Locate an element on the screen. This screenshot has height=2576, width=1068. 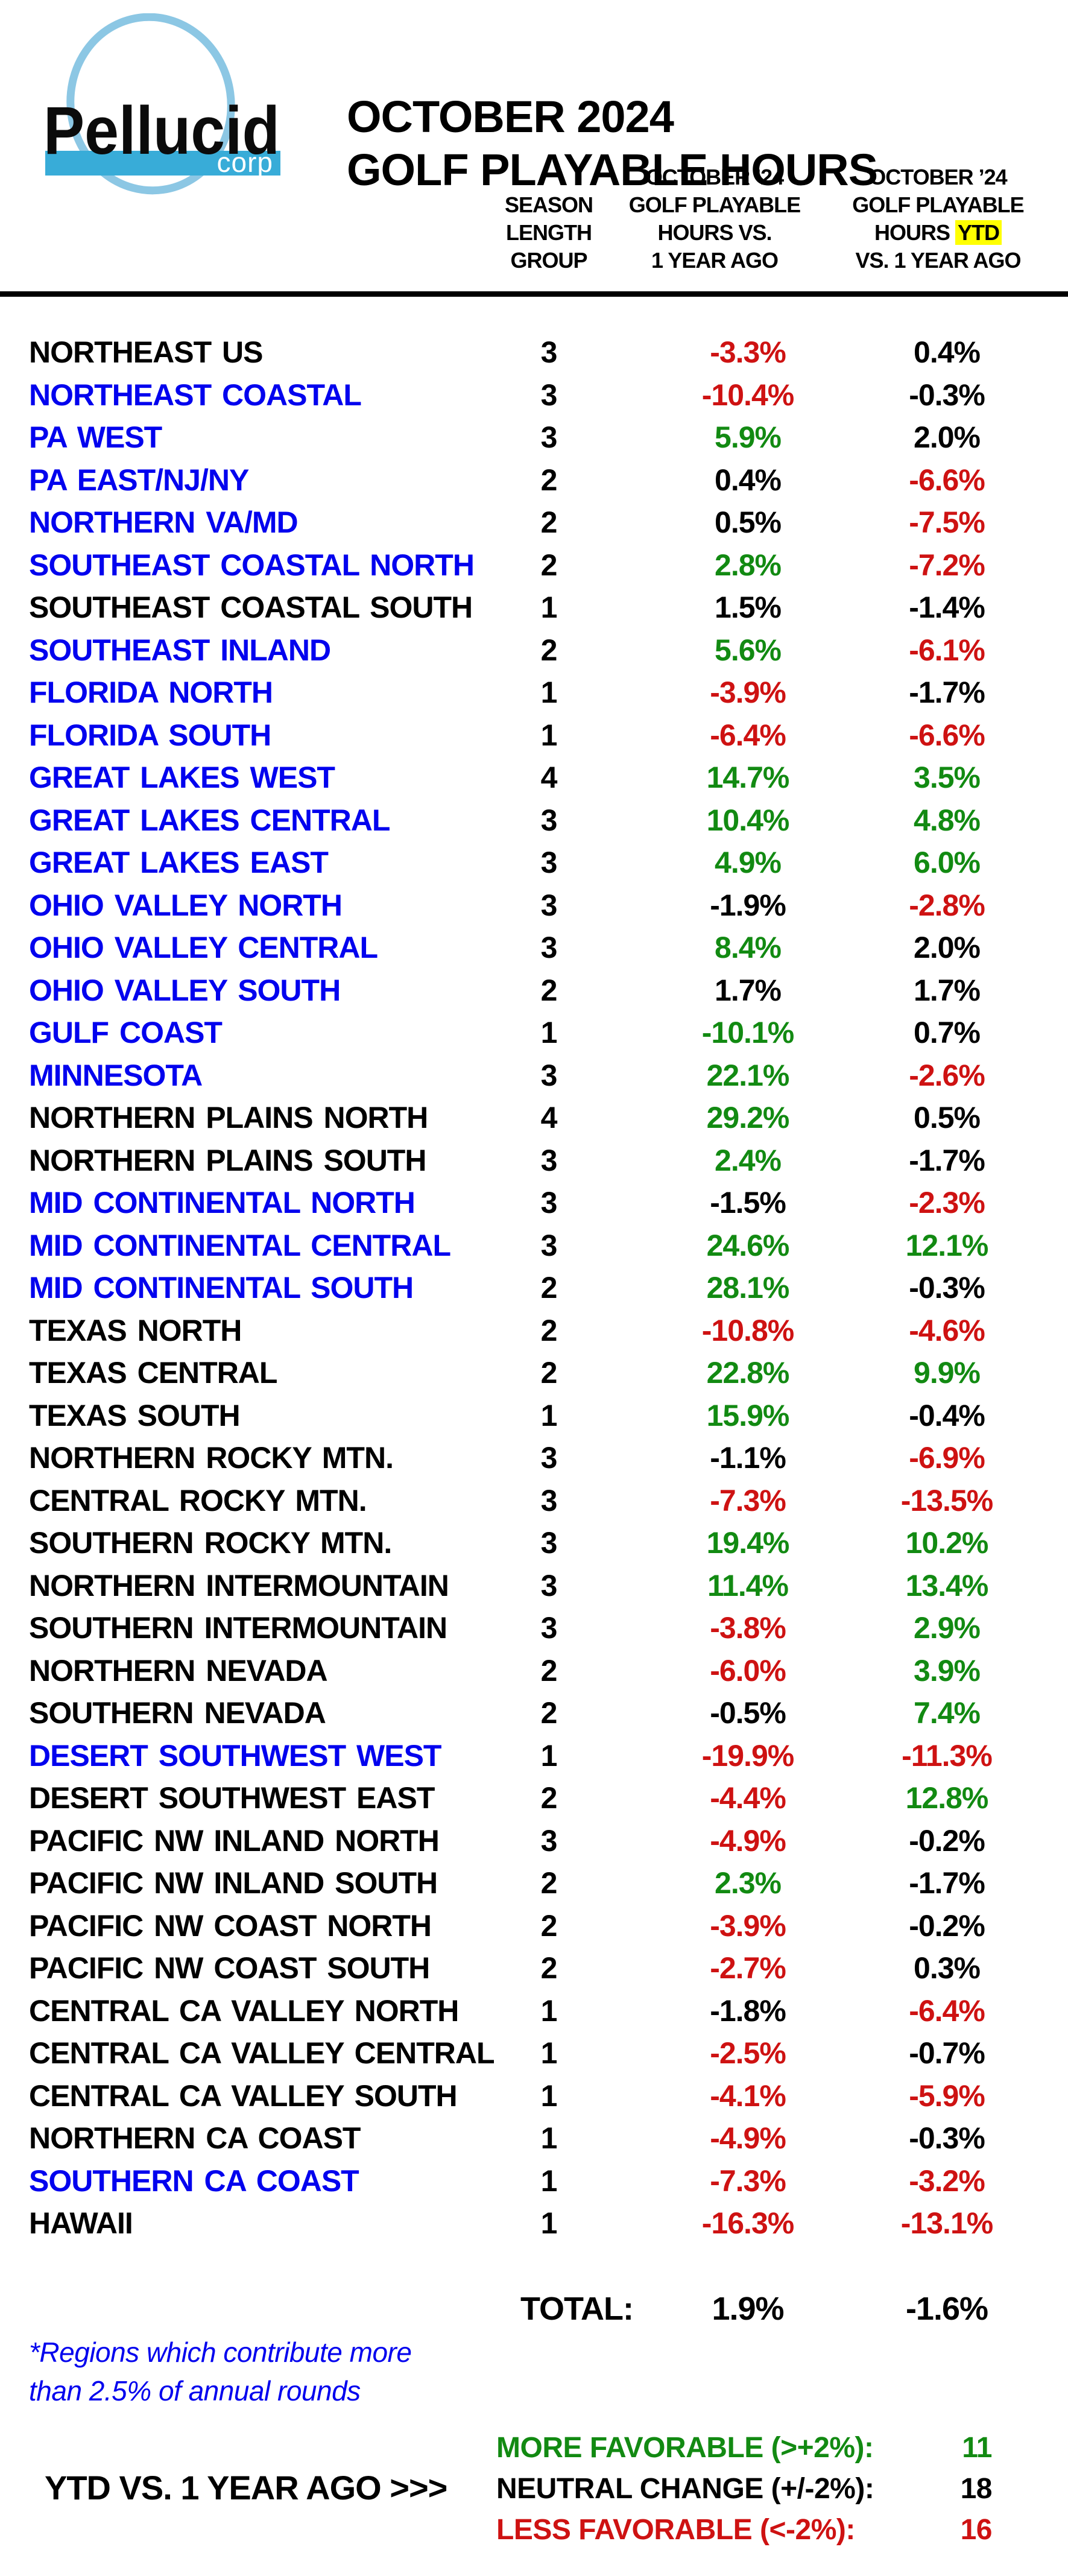
legend-row-less-favorable: LESS FAVORABLE (<-2%): 16 is located at coordinates (744, 2529).